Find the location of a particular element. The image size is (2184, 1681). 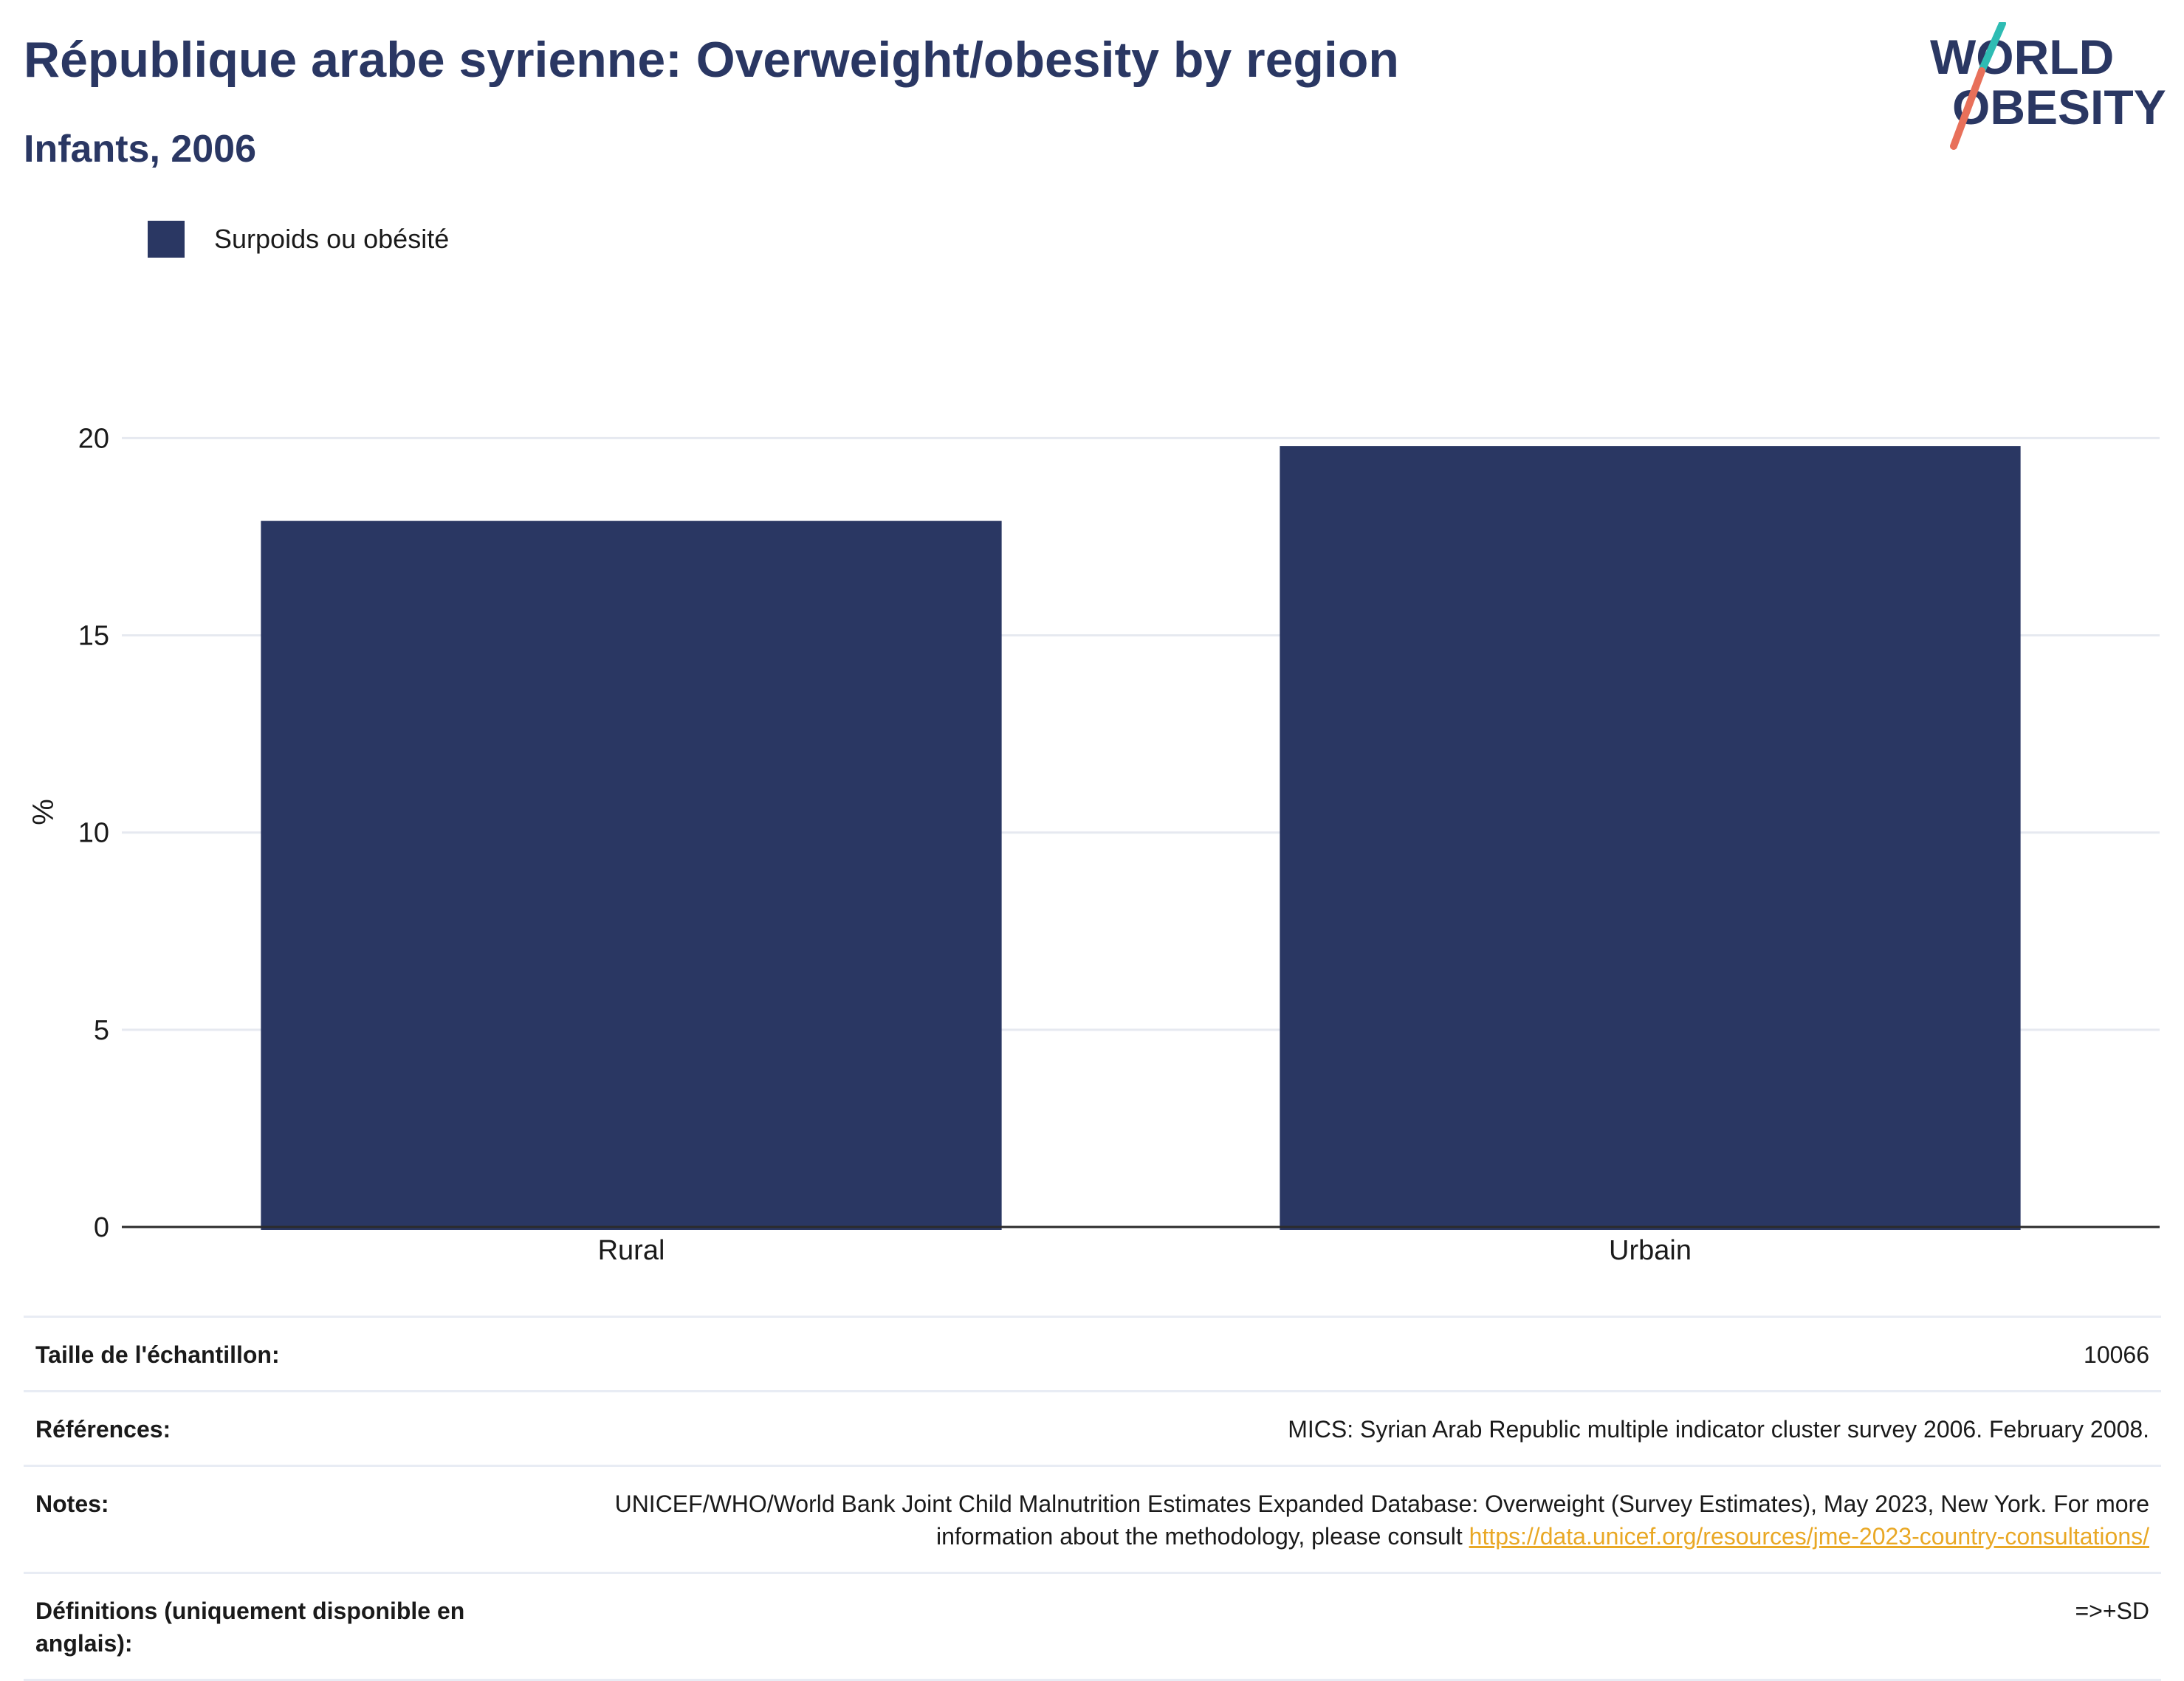

y-tick-label: 0 is located at coordinates (101, 1228).